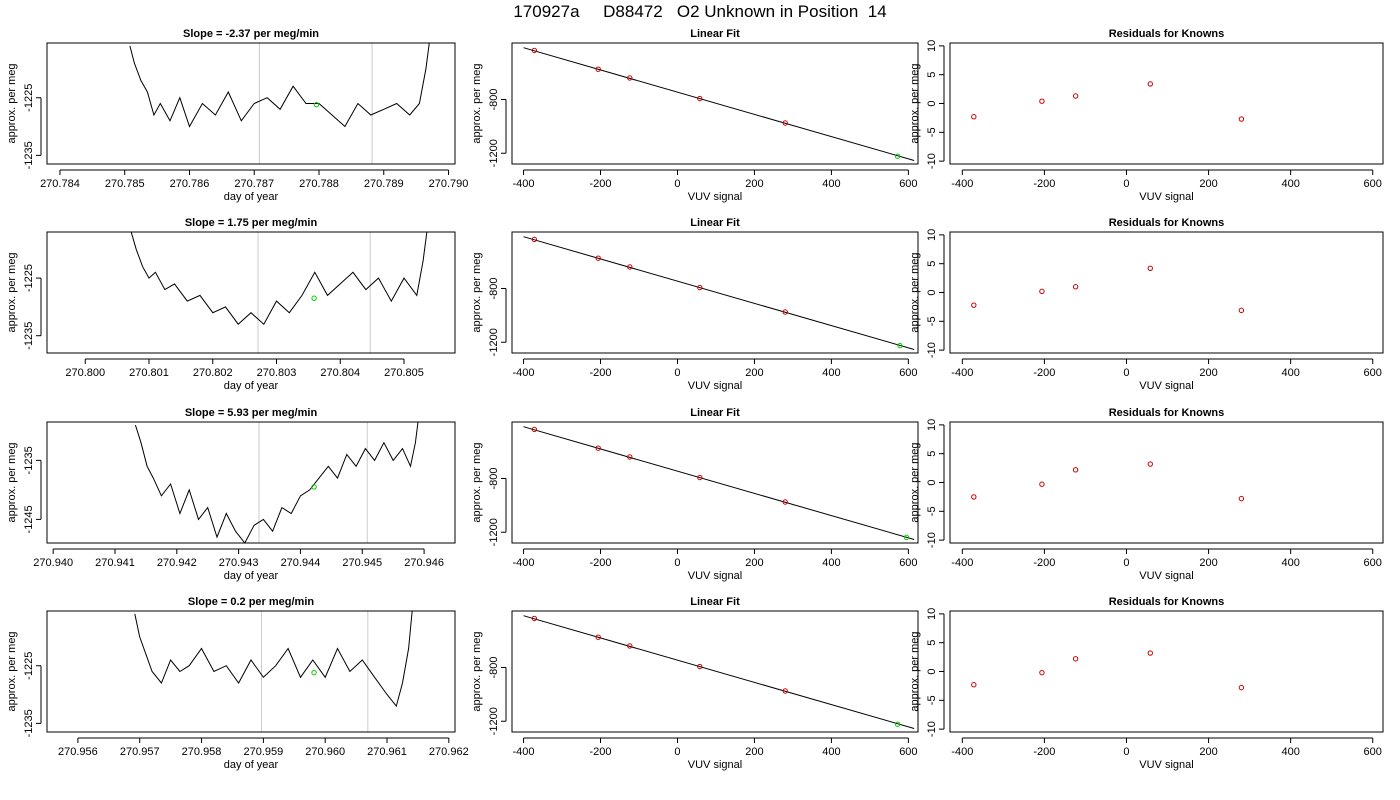  Describe the element at coordinates (449, 752) in the screenshot. I see `x-tick-label: 270.962` at that location.